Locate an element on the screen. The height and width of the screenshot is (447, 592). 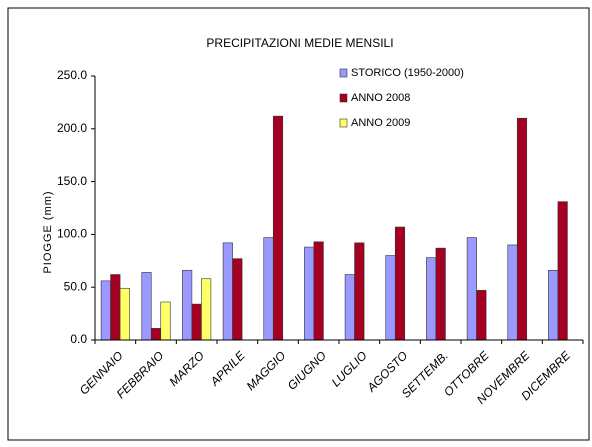
y-tick-label: 250.0 is located at coordinates (72, 75).